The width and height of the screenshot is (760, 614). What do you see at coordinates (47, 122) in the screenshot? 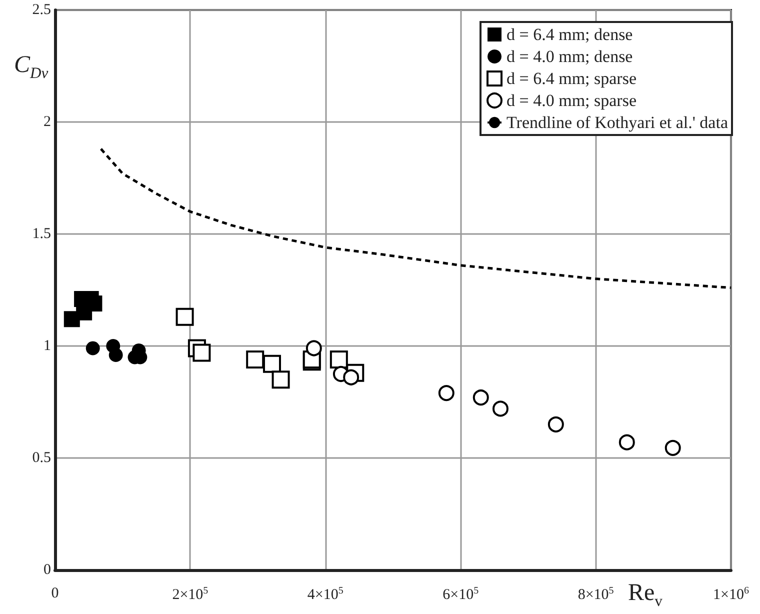
I see `y-tick-label: 2` at bounding box center [47, 122].